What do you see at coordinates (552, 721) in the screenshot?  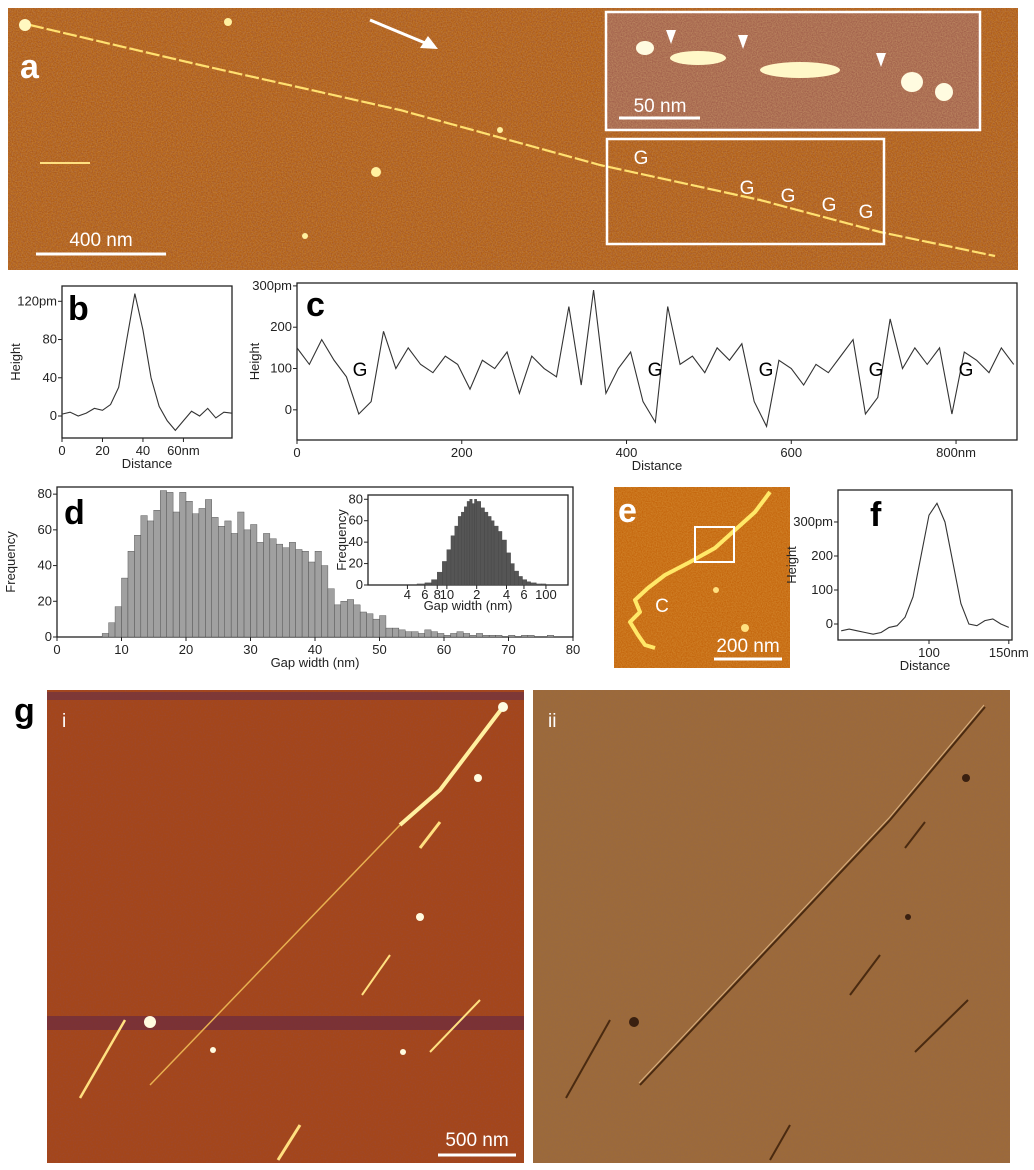 I see `subpanel-label: ii` at bounding box center [552, 721].